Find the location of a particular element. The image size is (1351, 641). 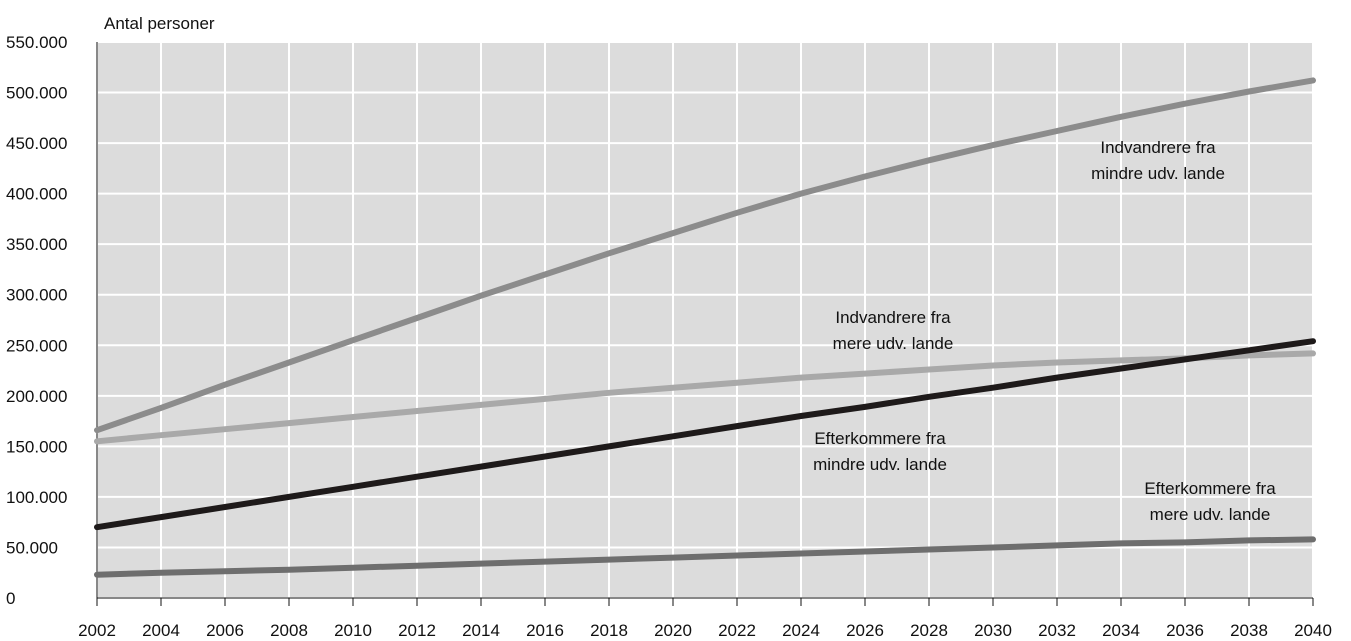

series-label-2: mere udv. lande is located at coordinates (893, 343).